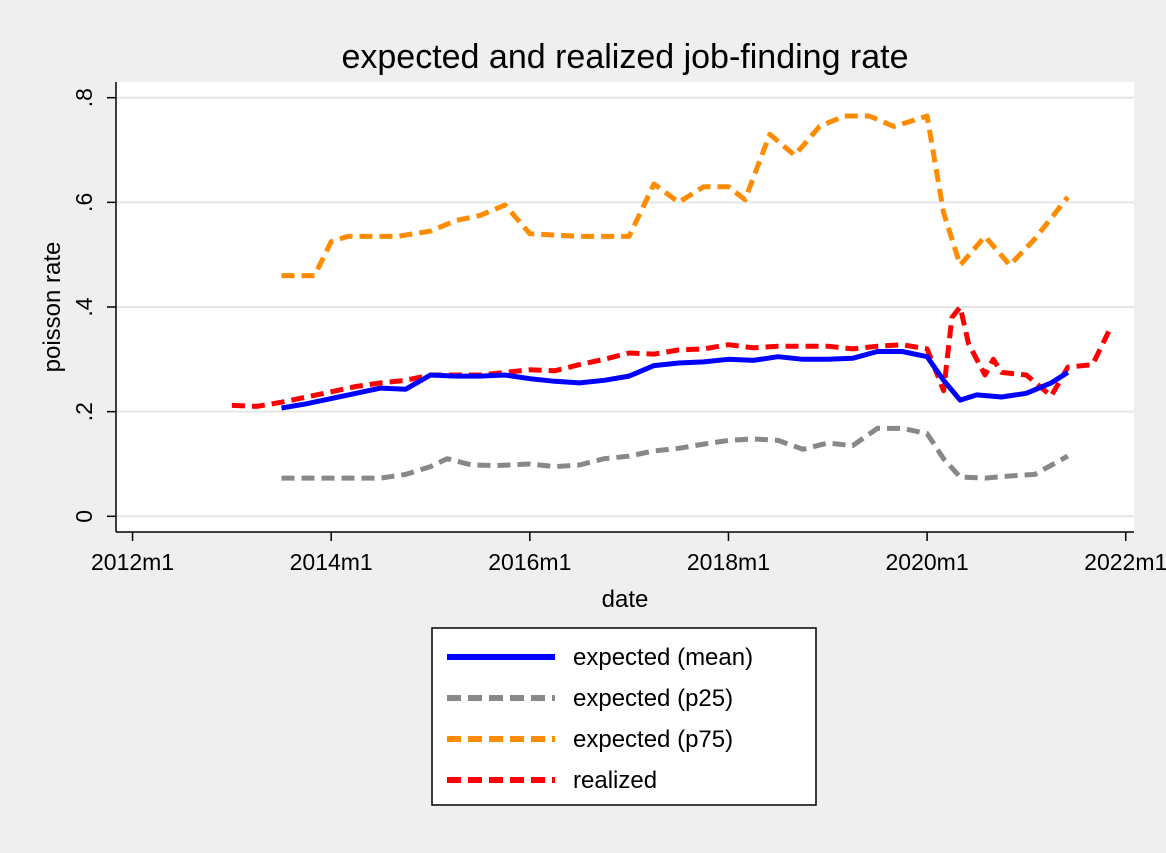 The image size is (1166, 853). Describe the element at coordinates (529, 562) in the screenshot. I see `x-tick-label: 2016m1` at that location.